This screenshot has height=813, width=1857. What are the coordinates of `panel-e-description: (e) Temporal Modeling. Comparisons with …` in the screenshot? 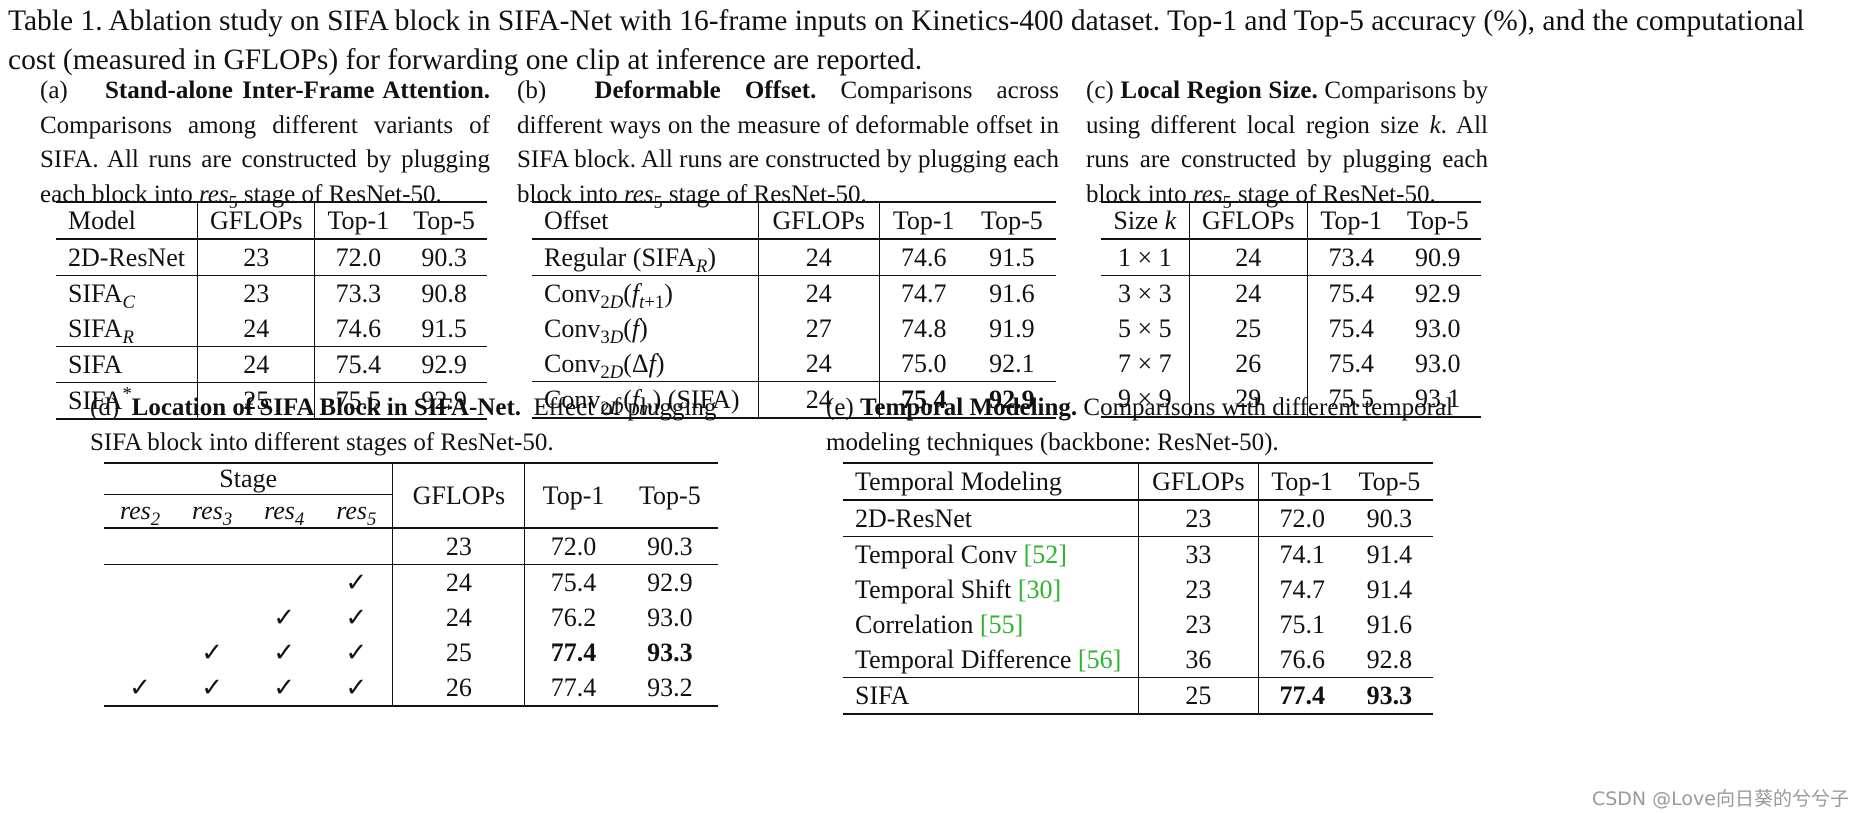 It's located at (1146, 425).